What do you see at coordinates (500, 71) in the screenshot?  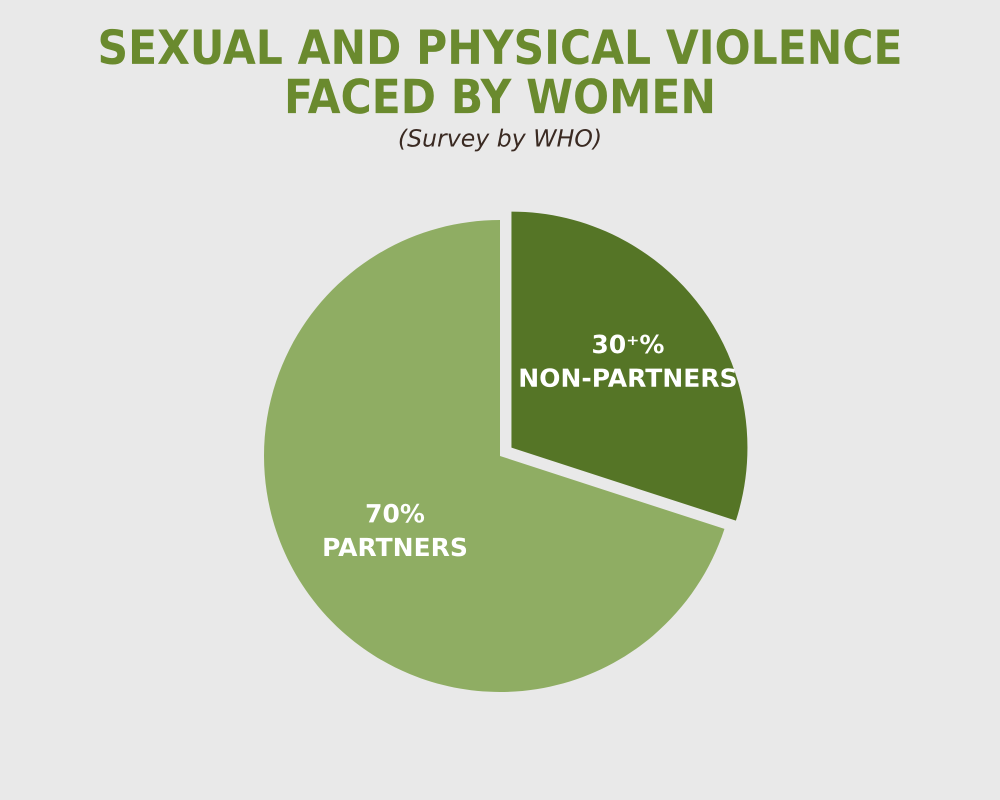 I see `chart-title: SEXUAL AND PHYSICAL VIOLENCE FACED BY WOMEN` at bounding box center [500, 71].